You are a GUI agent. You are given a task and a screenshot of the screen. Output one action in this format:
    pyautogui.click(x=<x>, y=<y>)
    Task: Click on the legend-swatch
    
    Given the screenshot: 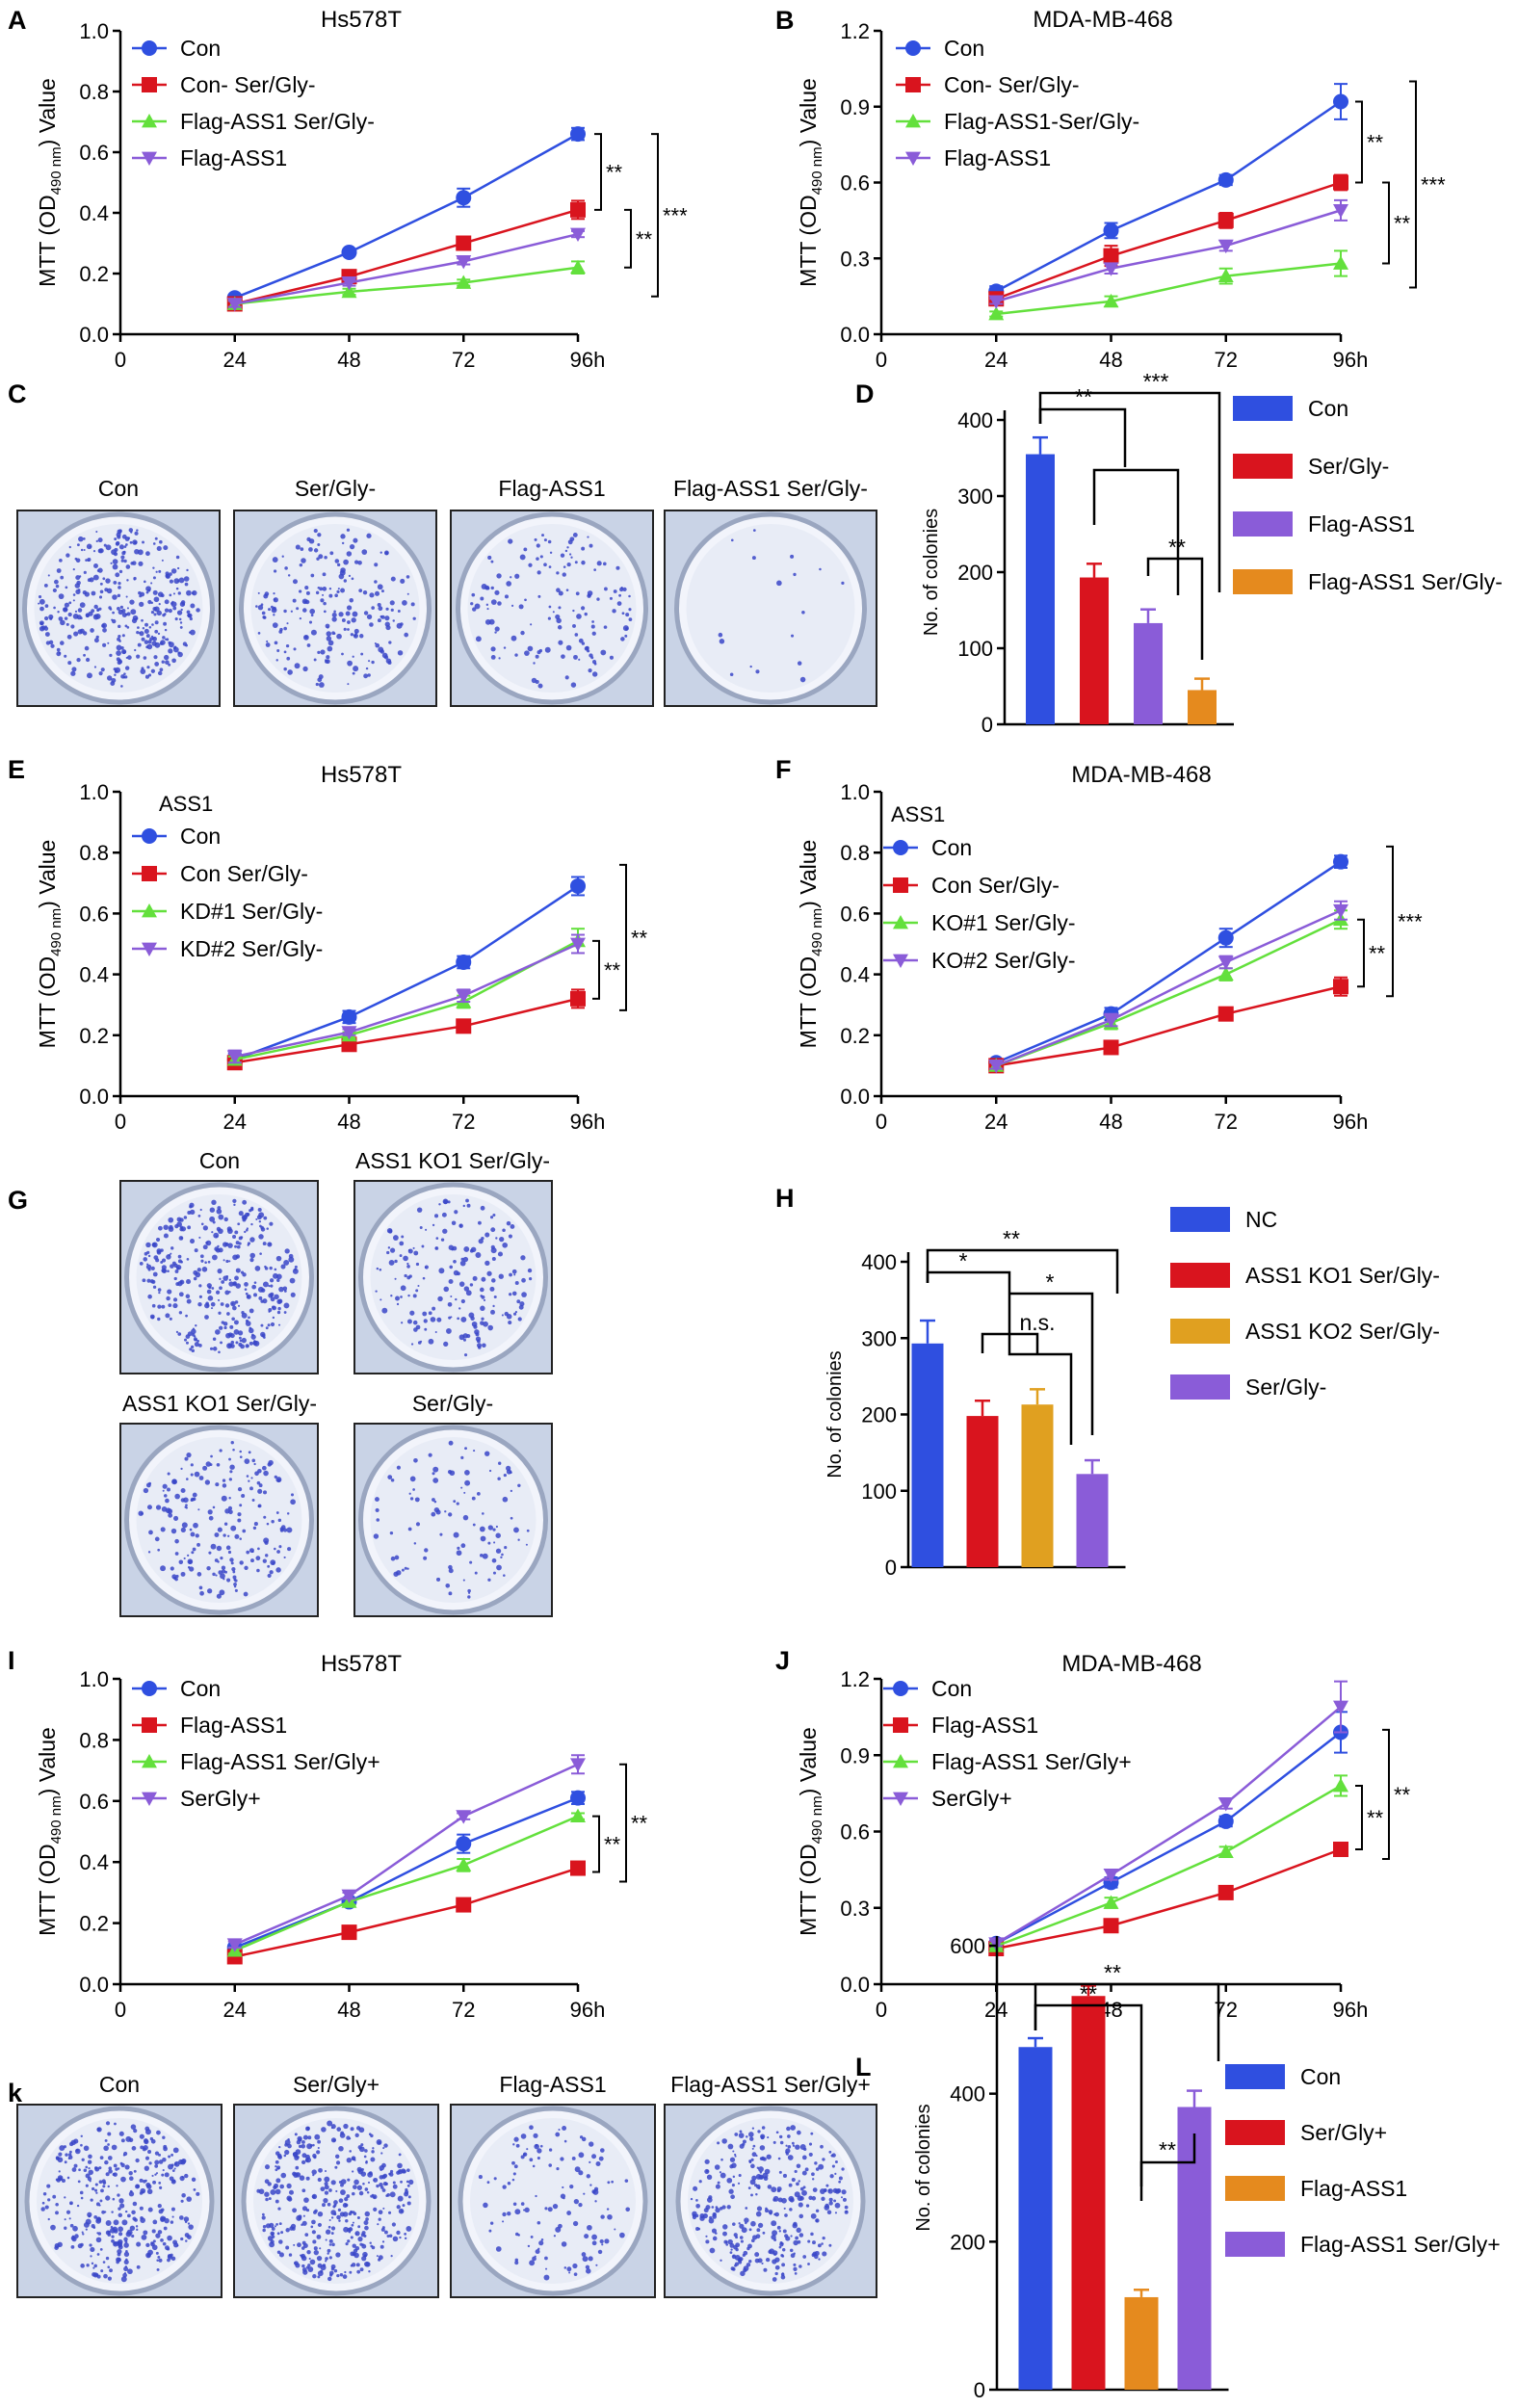 What is the action you would take?
    pyautogui.click(x=1263, y=524)
    